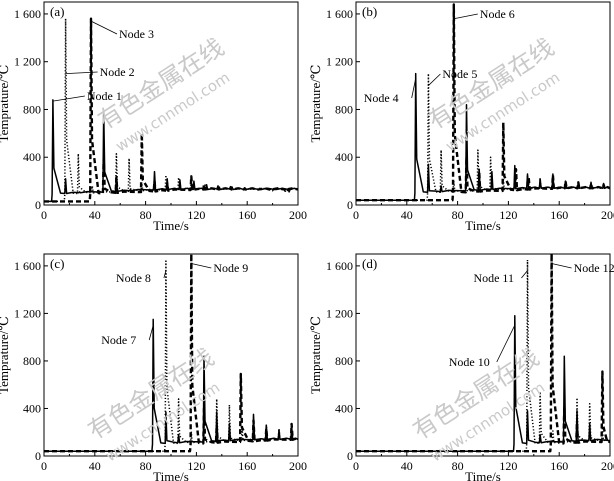 The image size is (614, 481). Describe the element at coordinates (104, 96) in the screenshot. I see `annotation-label: Node 1` at that location.